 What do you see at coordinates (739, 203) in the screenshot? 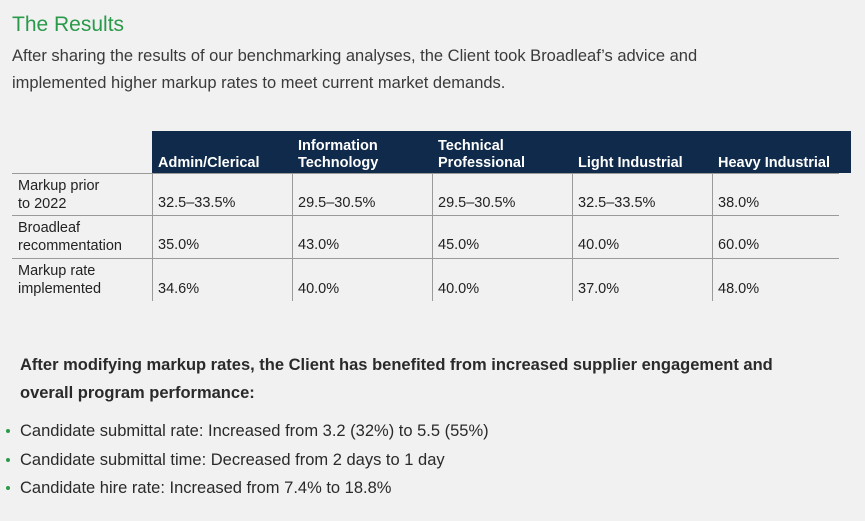
I see `table-cell: 38.0%` at bounding box center [739, 203].